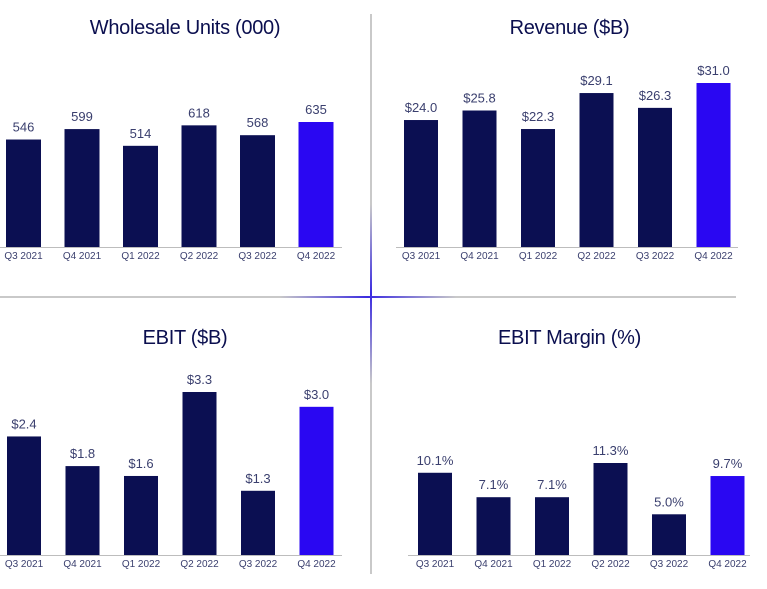 The width and height of the screenshot is (767, 589). Describe the element at coordinates (368, 297) in the screenshot. I see `horizontal-divider` at that location.